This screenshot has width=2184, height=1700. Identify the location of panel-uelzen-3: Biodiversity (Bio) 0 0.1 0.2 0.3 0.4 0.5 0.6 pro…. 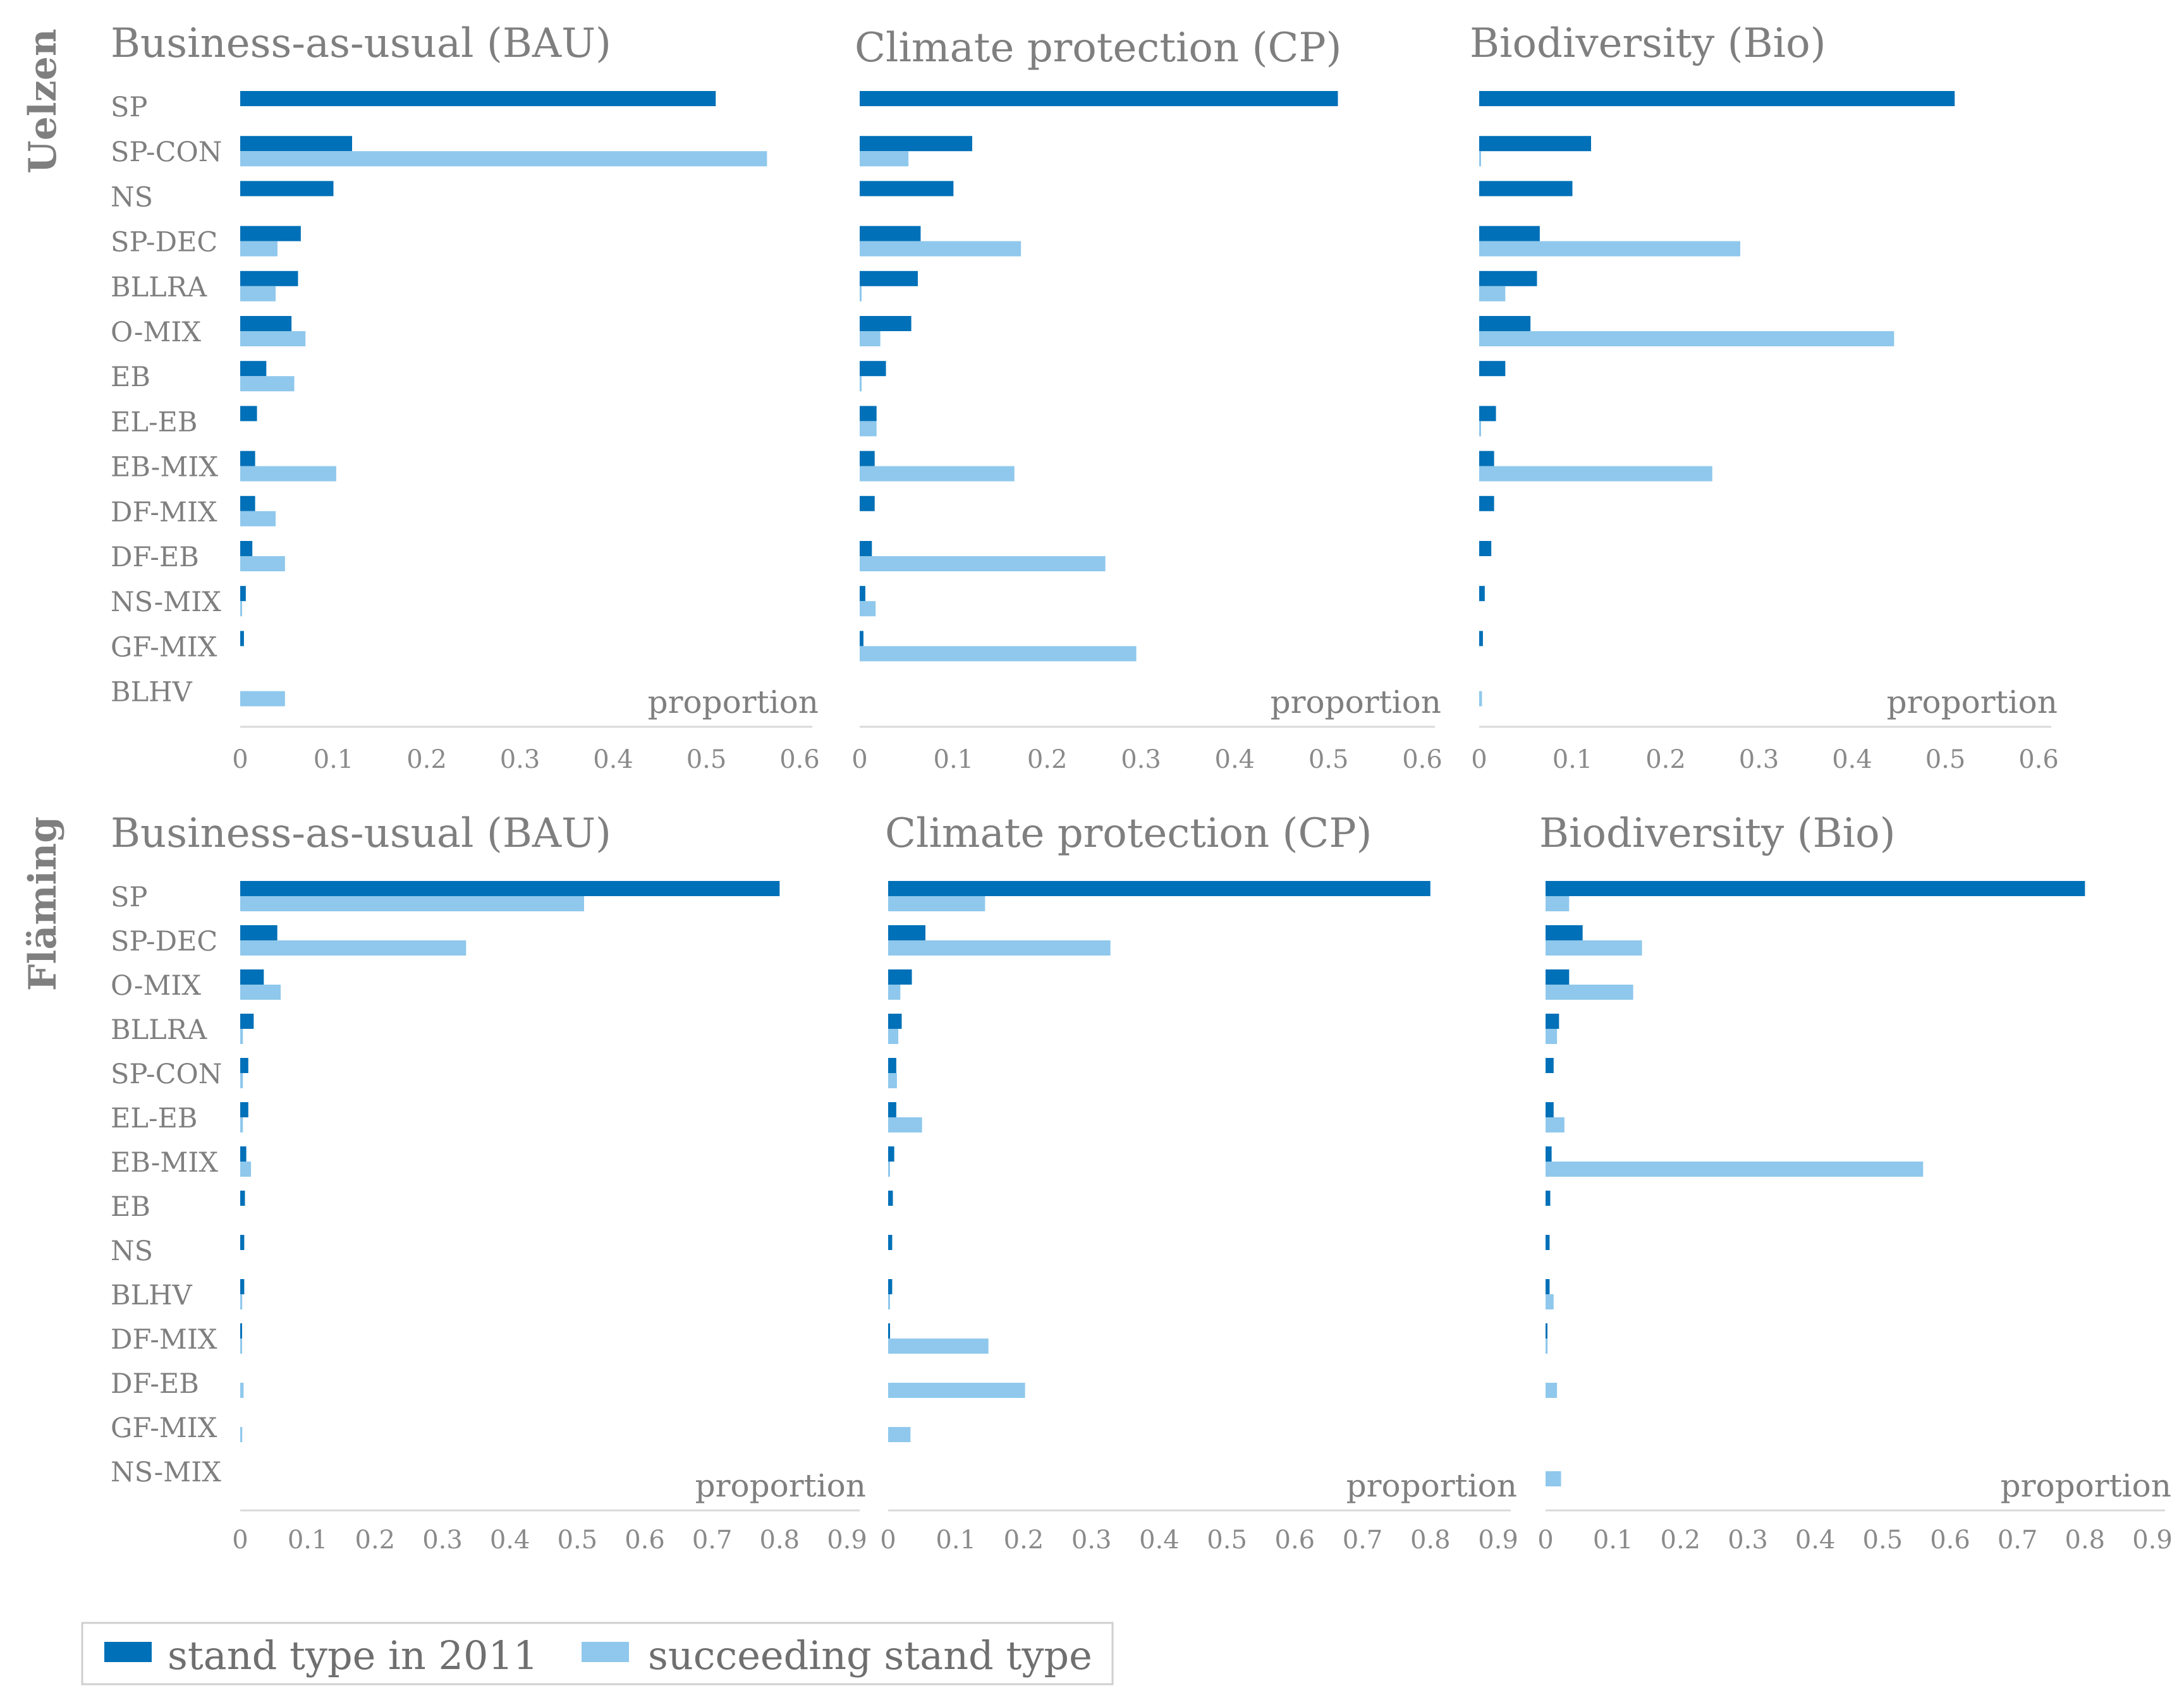
(1764, 397).